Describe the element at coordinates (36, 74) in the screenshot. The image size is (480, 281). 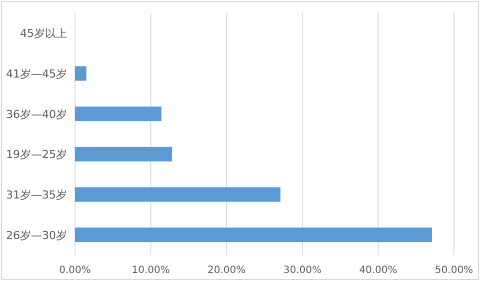
I see `y-tick-label: 41岁—45岁` at that location.